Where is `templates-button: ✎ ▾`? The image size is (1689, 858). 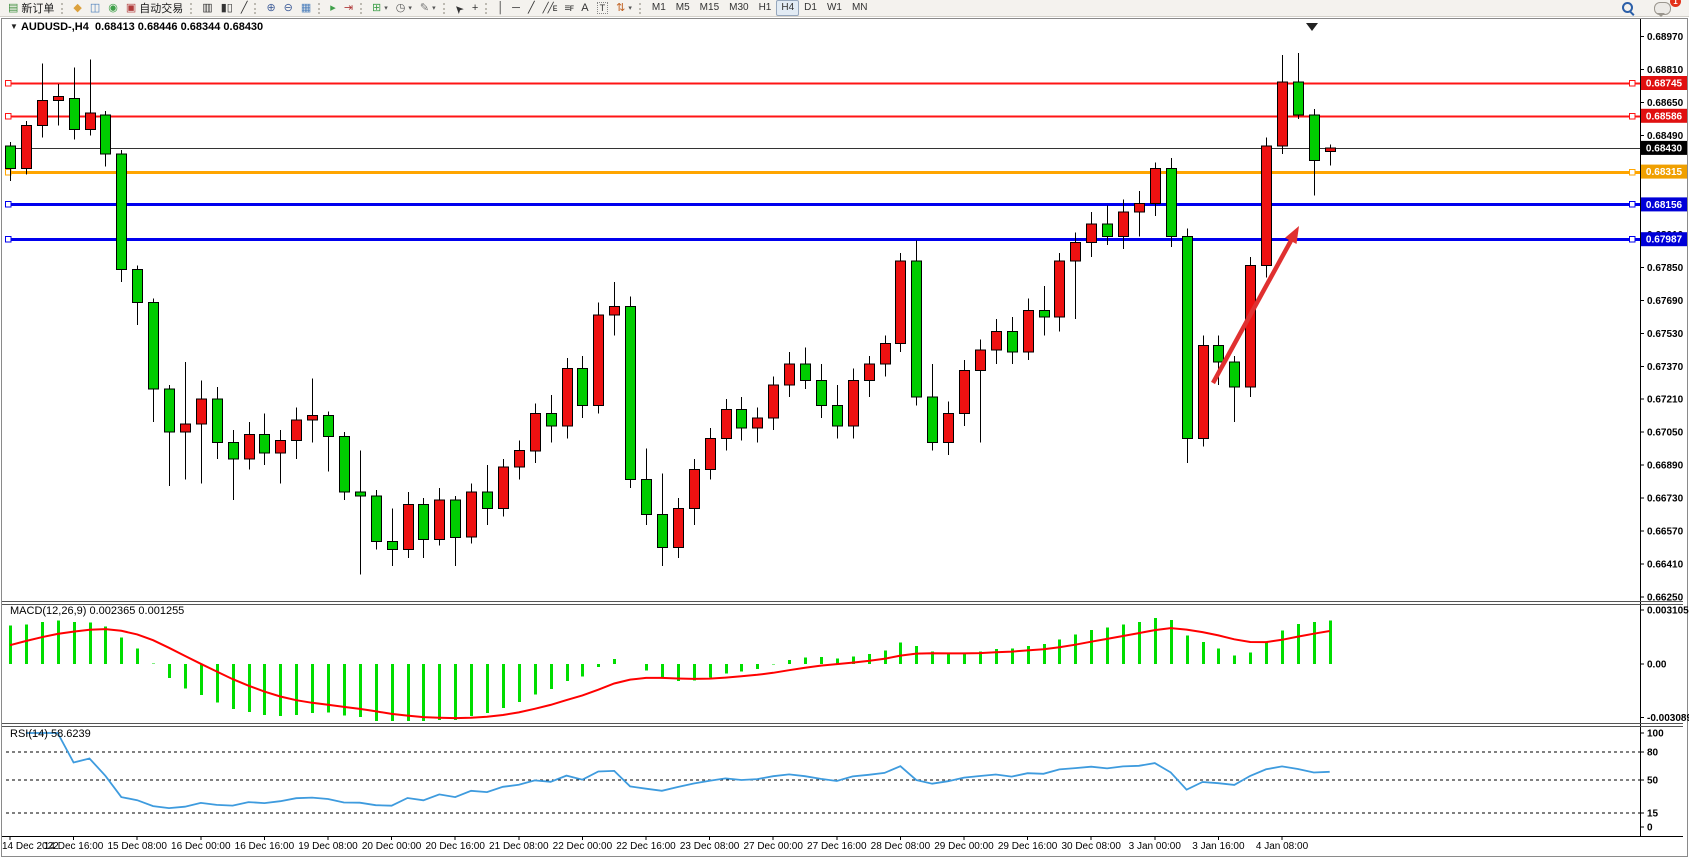
templates-button: ✎ ▾ is located at coordinates (428, 8).